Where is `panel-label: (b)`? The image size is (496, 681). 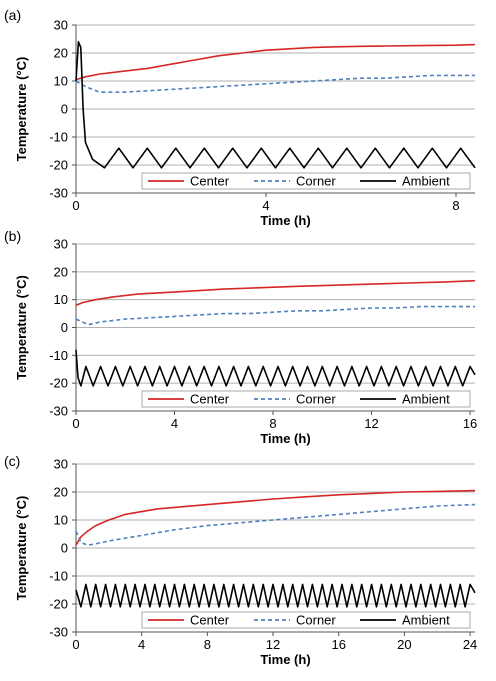
panel-label: (b) is located at coordinates (12, 236).